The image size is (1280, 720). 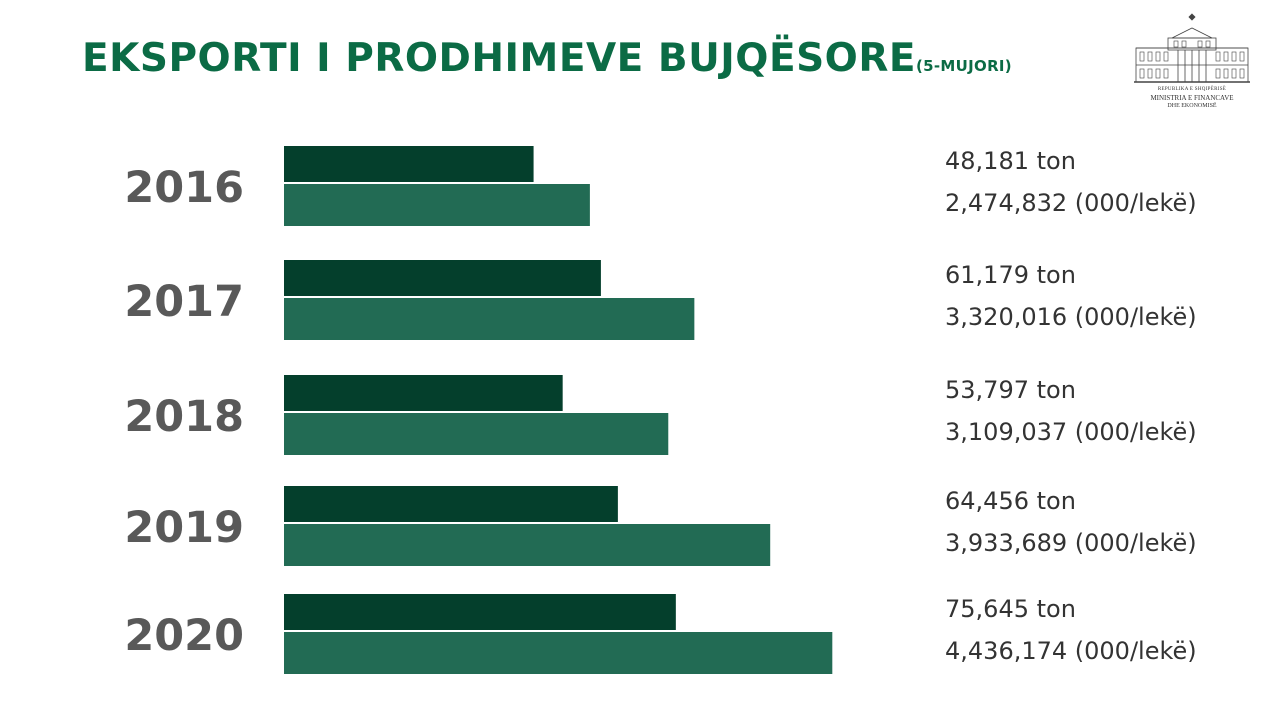 What do you see at coordinates (184, 417) in the screenshot?
I see `year-label-2018: 2018` at bounding box center [184, 417].